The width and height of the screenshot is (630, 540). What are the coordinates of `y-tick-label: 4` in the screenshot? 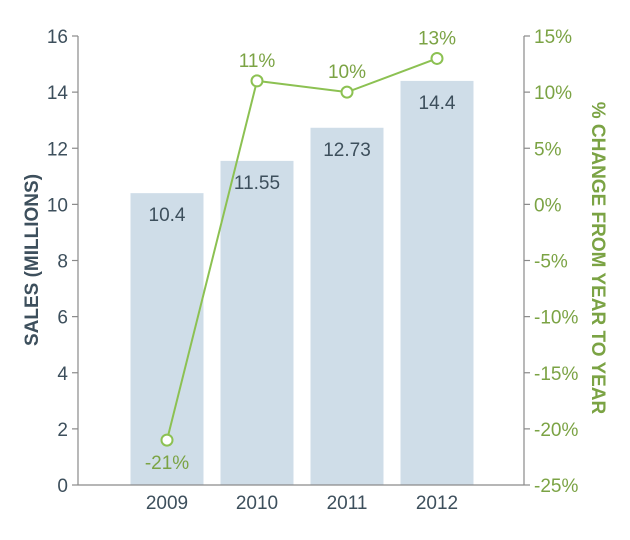 It's located at (62, 374).